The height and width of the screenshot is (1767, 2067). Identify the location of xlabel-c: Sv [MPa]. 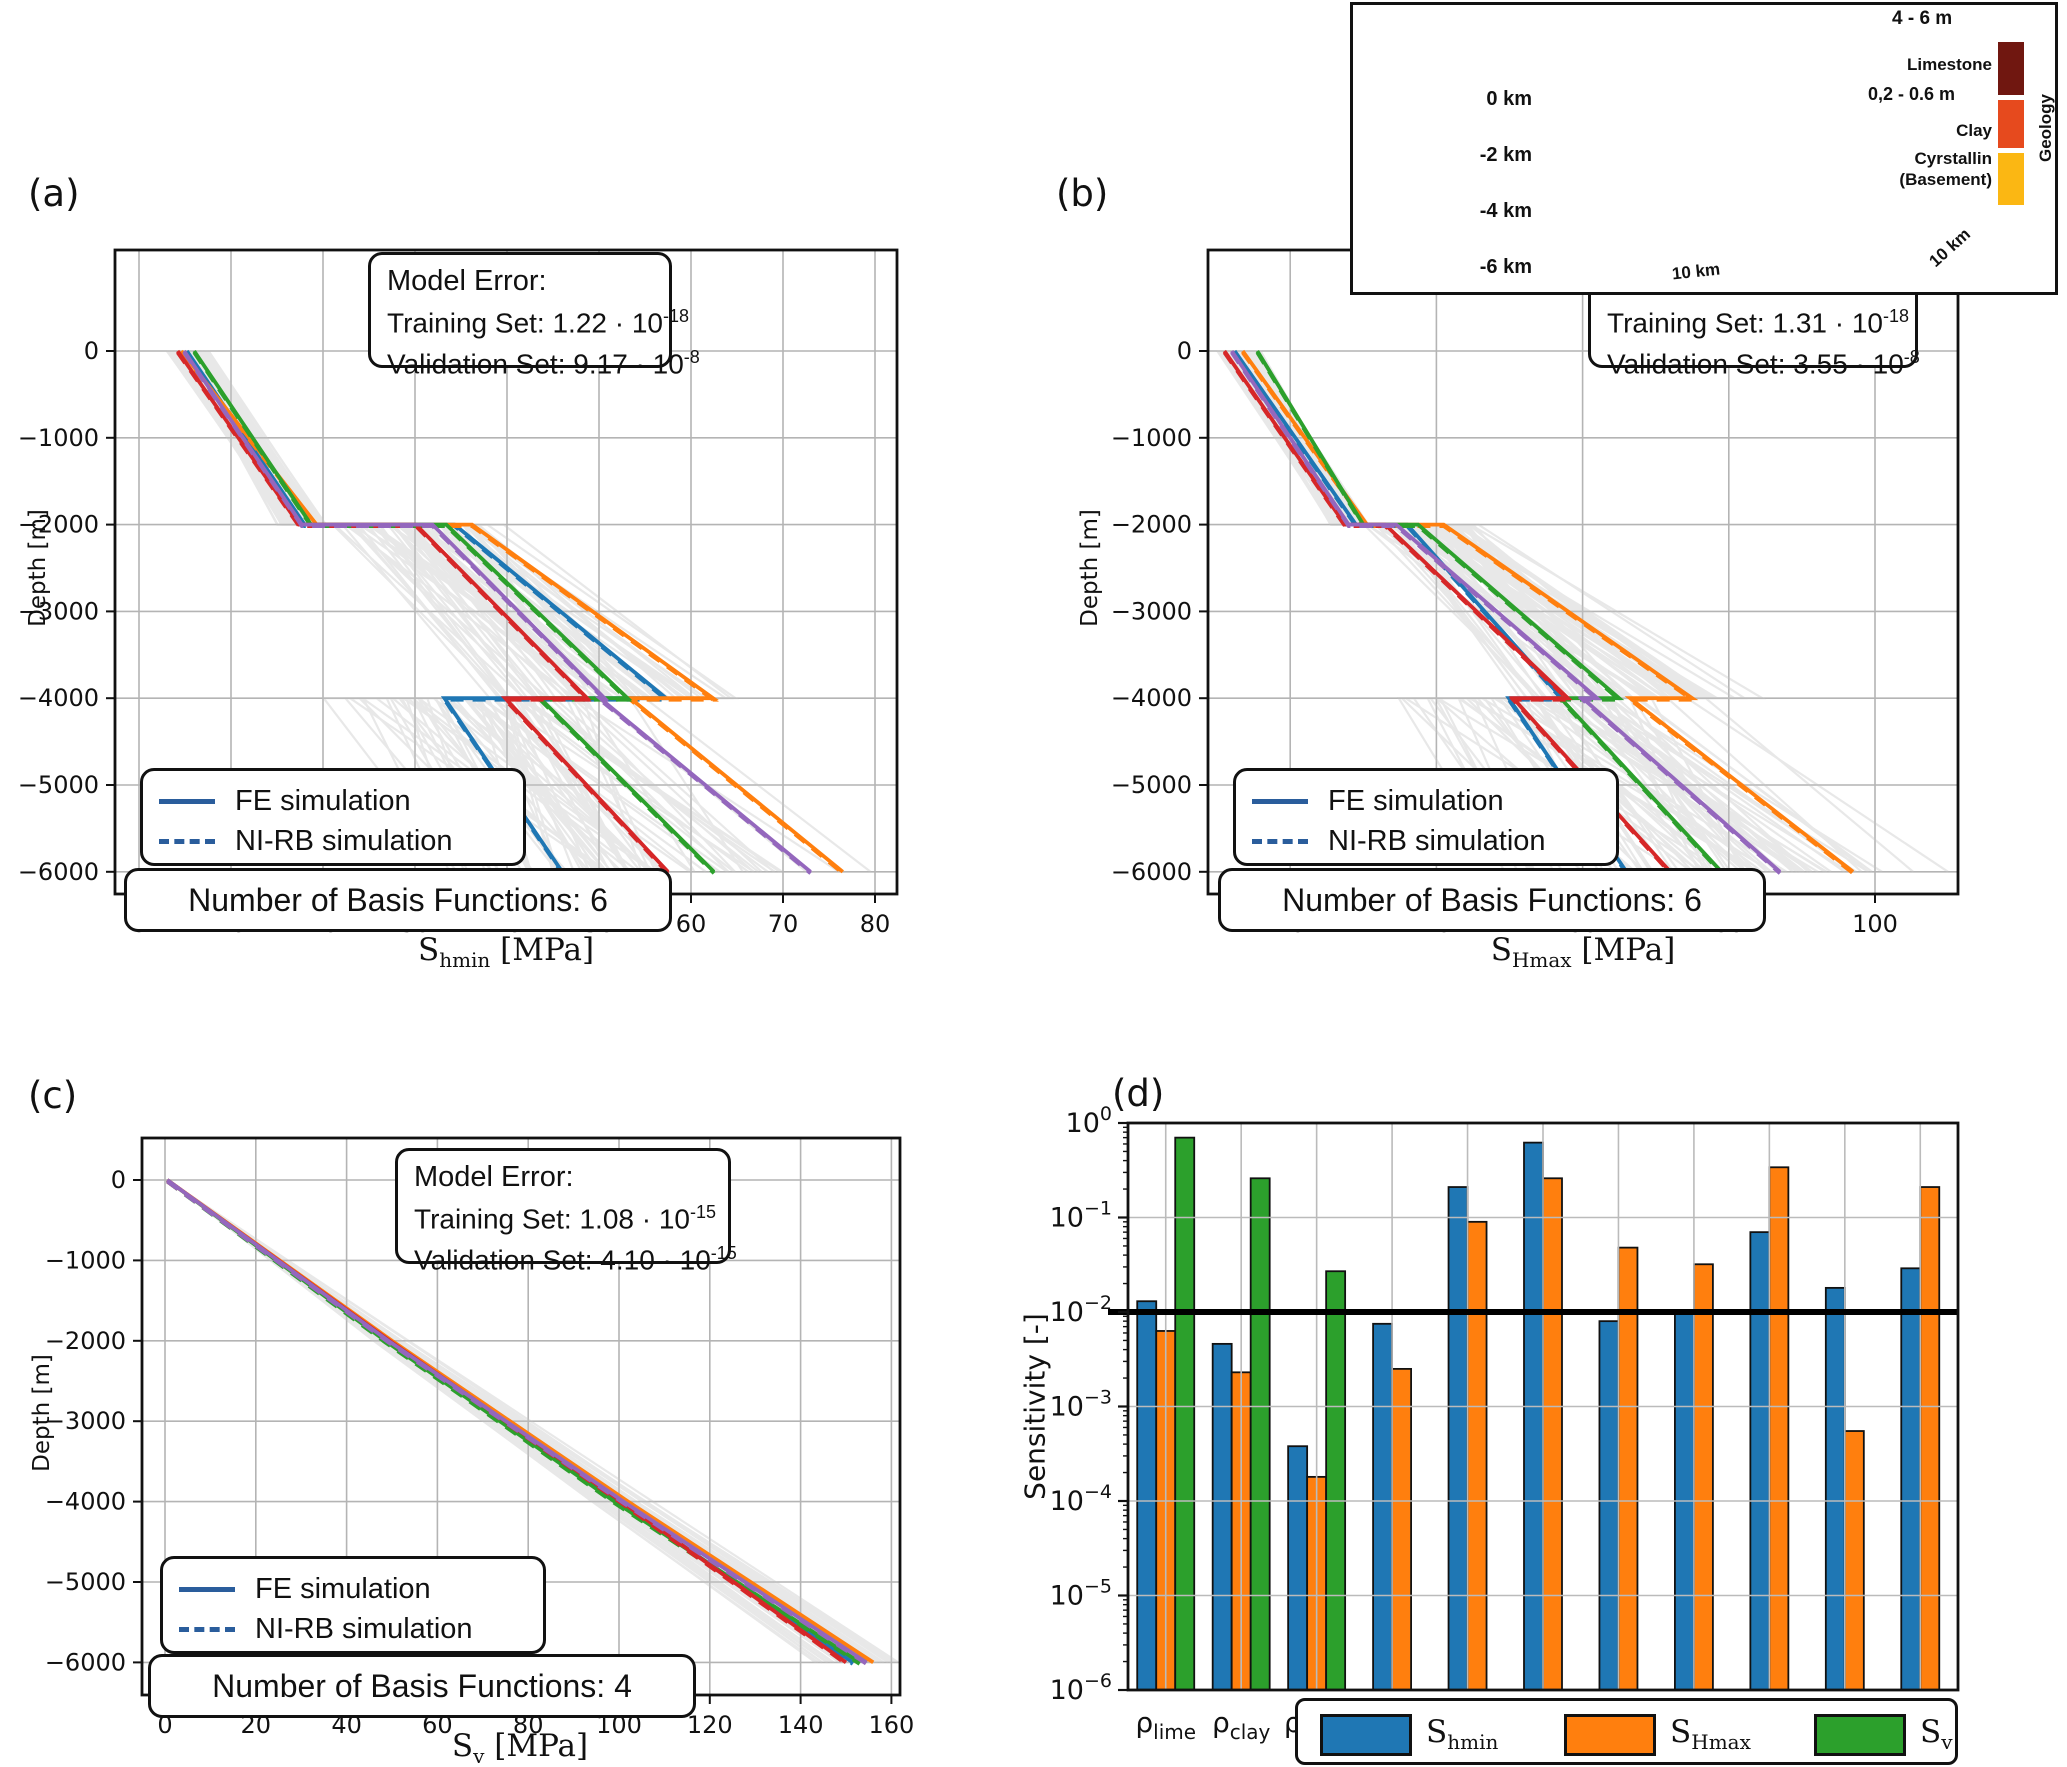
(520, 1747).